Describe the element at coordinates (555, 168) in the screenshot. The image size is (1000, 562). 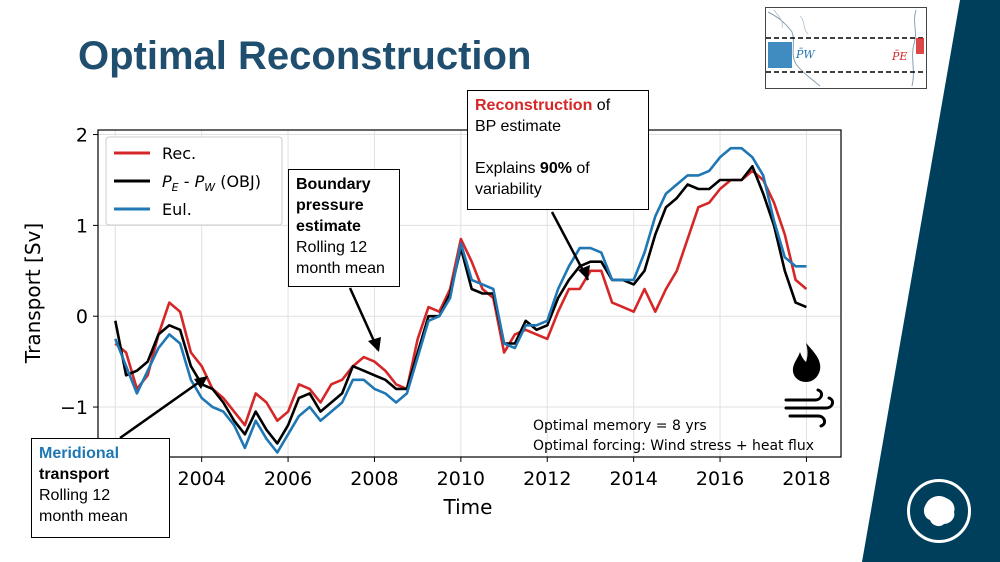
I see `callout-reconstruction-percent: 90%` at that location.